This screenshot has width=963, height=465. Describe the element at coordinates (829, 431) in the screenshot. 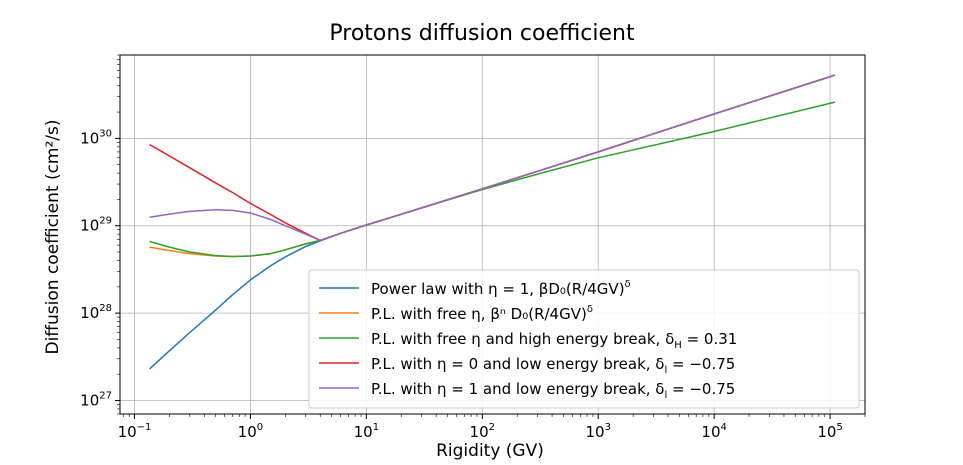

I see `x-tick-label: 10⁵` at that location.